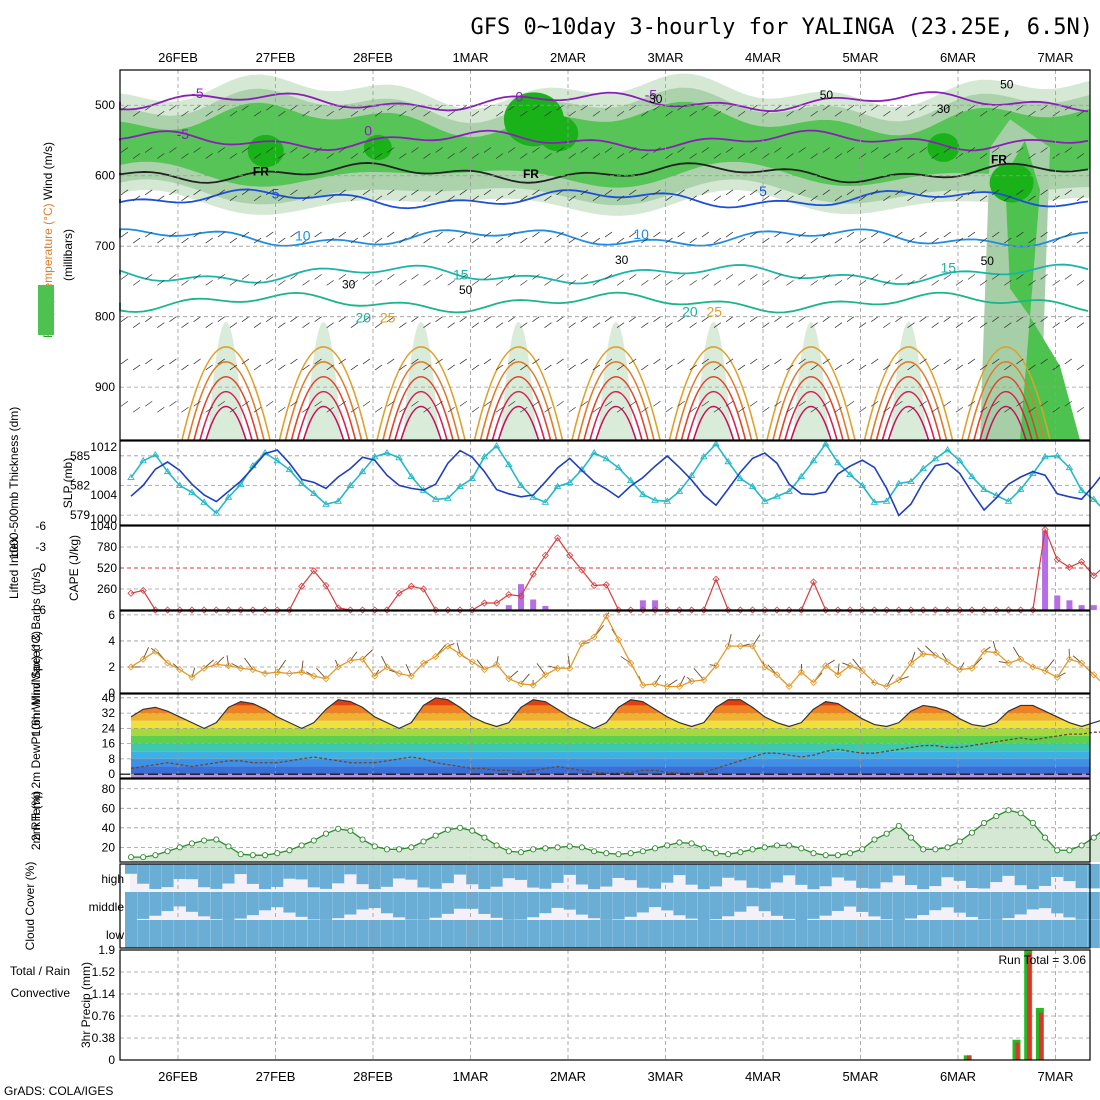 The image size is (1100, 1100). I want to click on temp-band, so click(610, 717).